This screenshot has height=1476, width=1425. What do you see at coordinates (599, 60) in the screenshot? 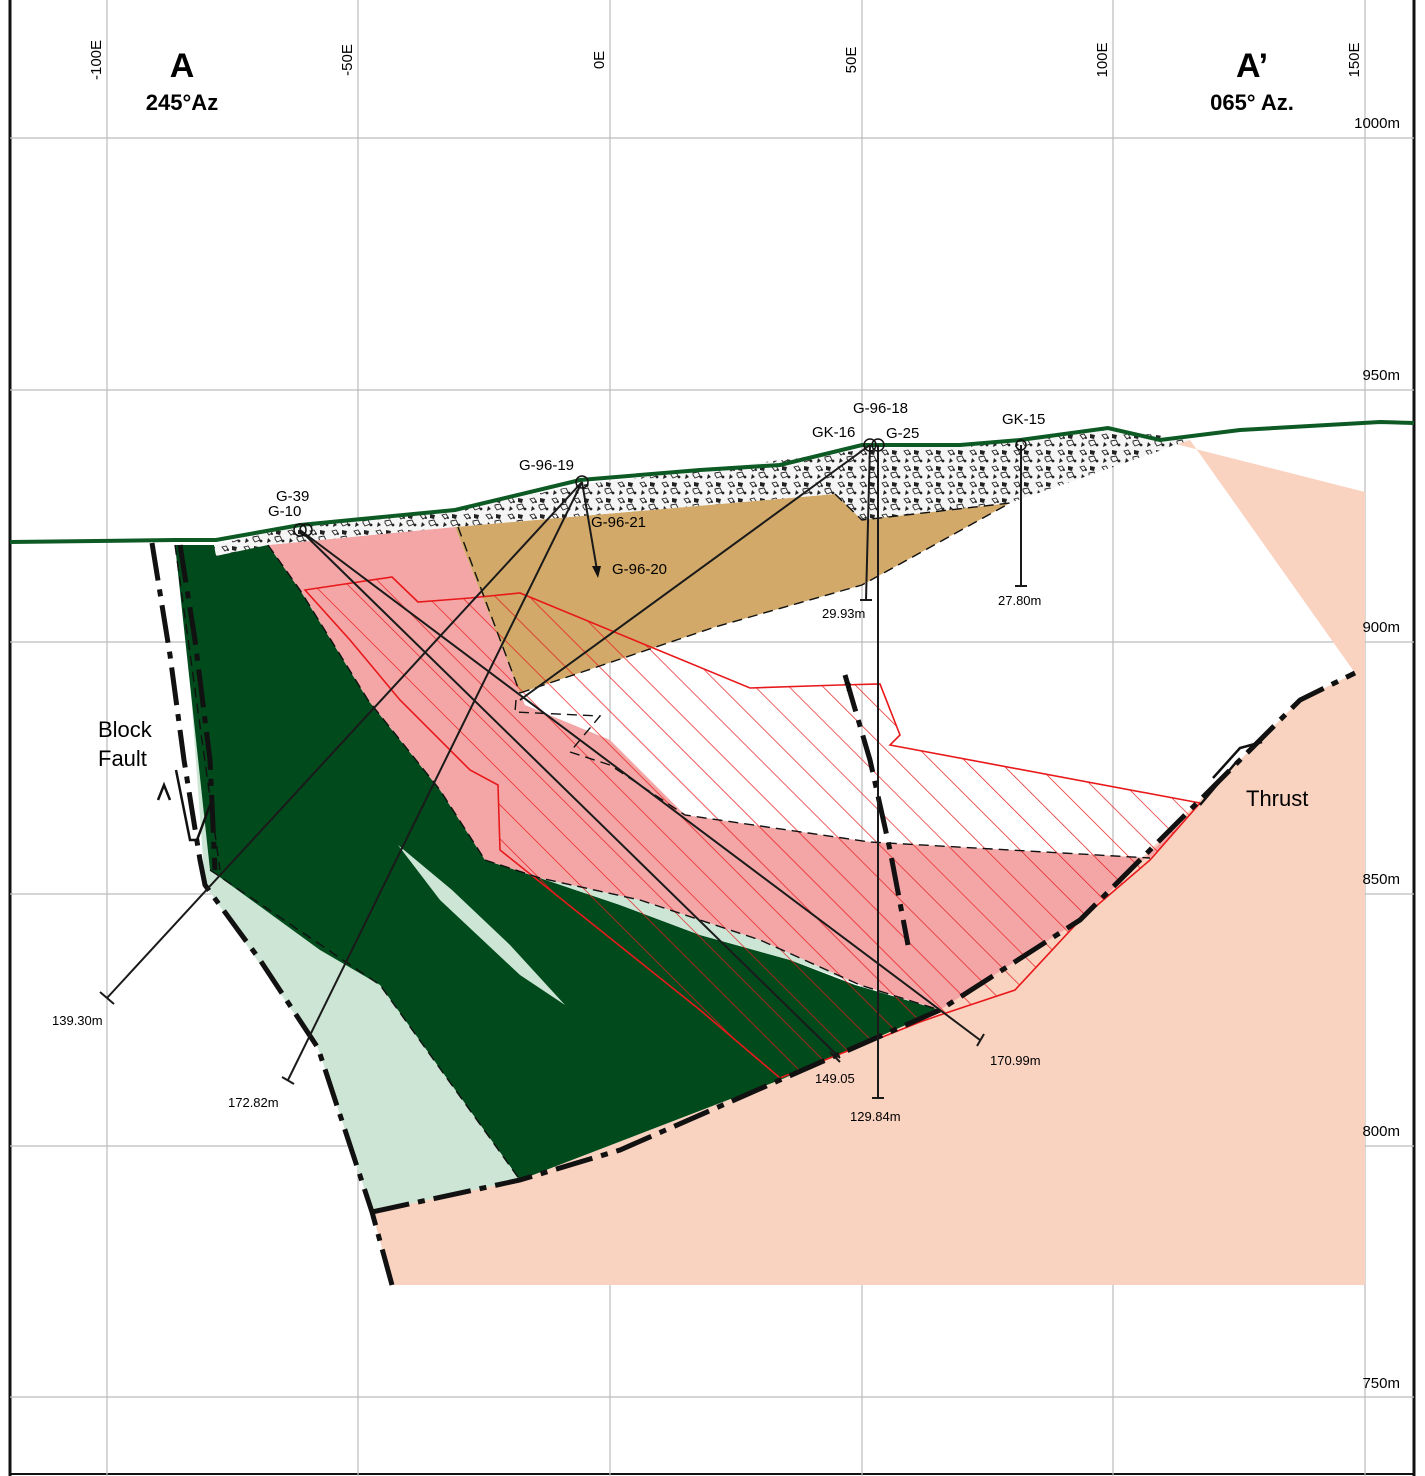
I see `easting-label: 0E` at bounding box center [599, 60].